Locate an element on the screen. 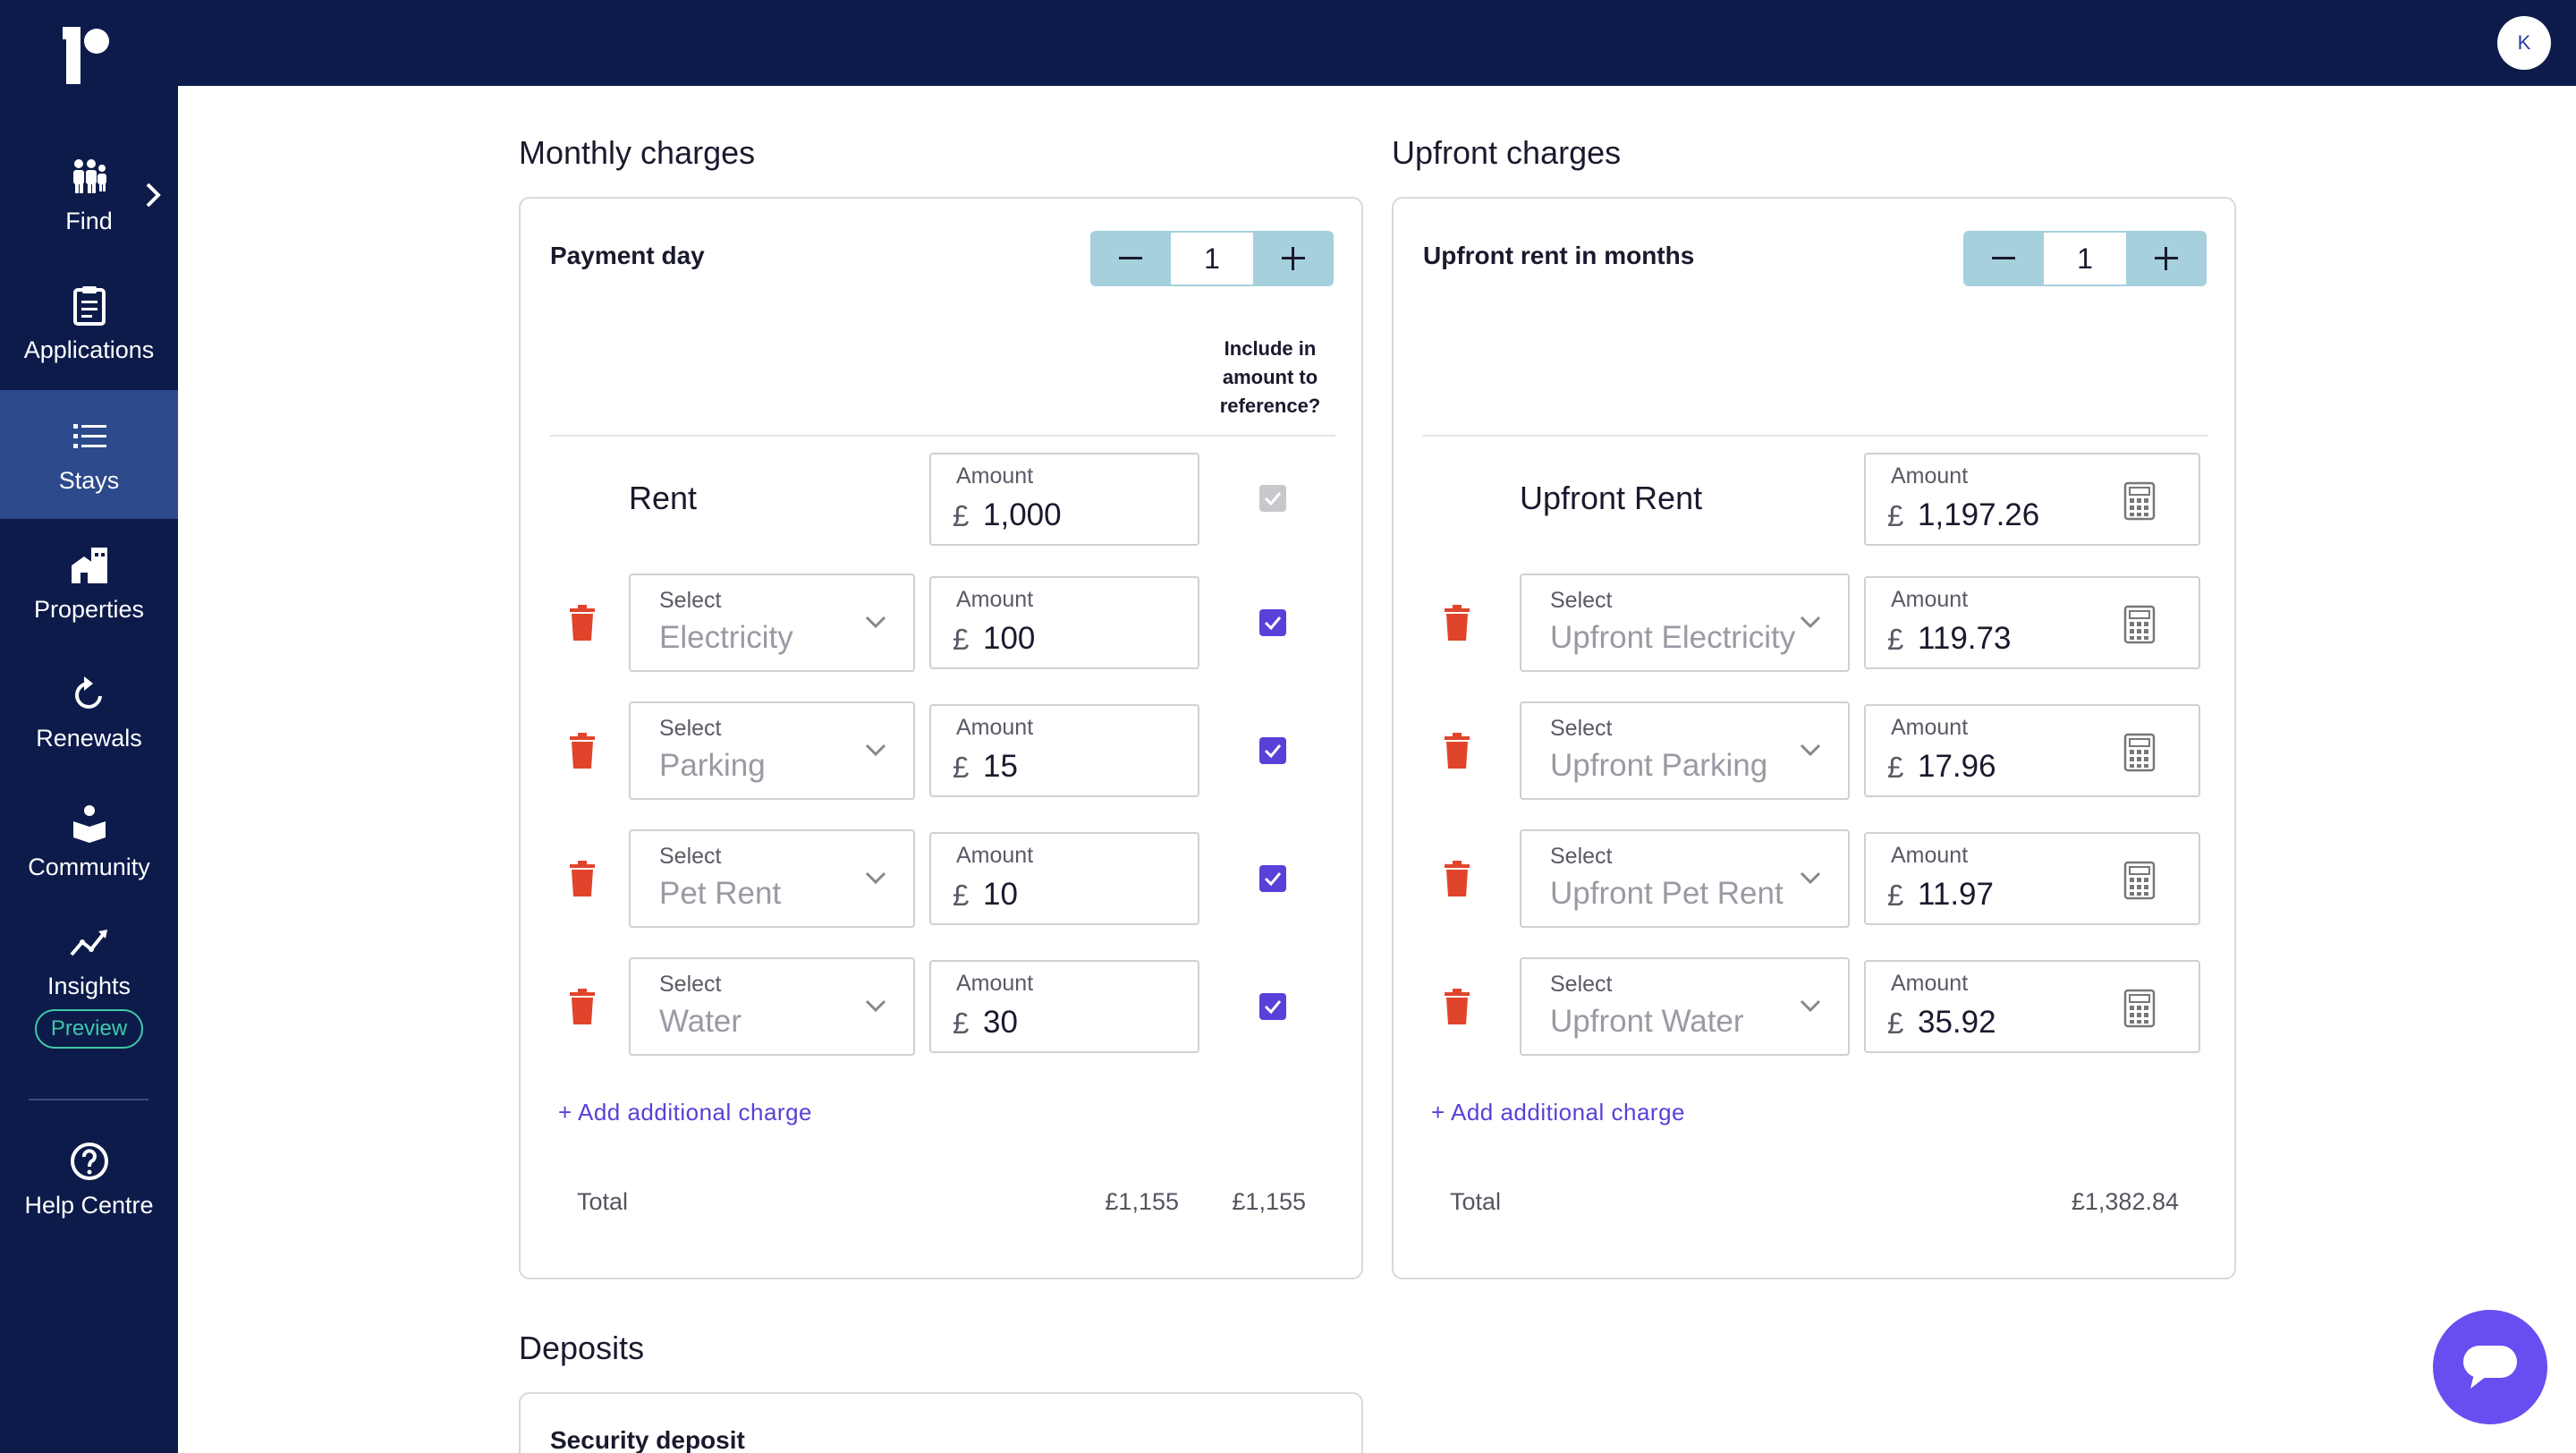 The height and width of the screenshot is (1453, 2576). amount-value: 11.97 is located at coordinates (1956, 894).